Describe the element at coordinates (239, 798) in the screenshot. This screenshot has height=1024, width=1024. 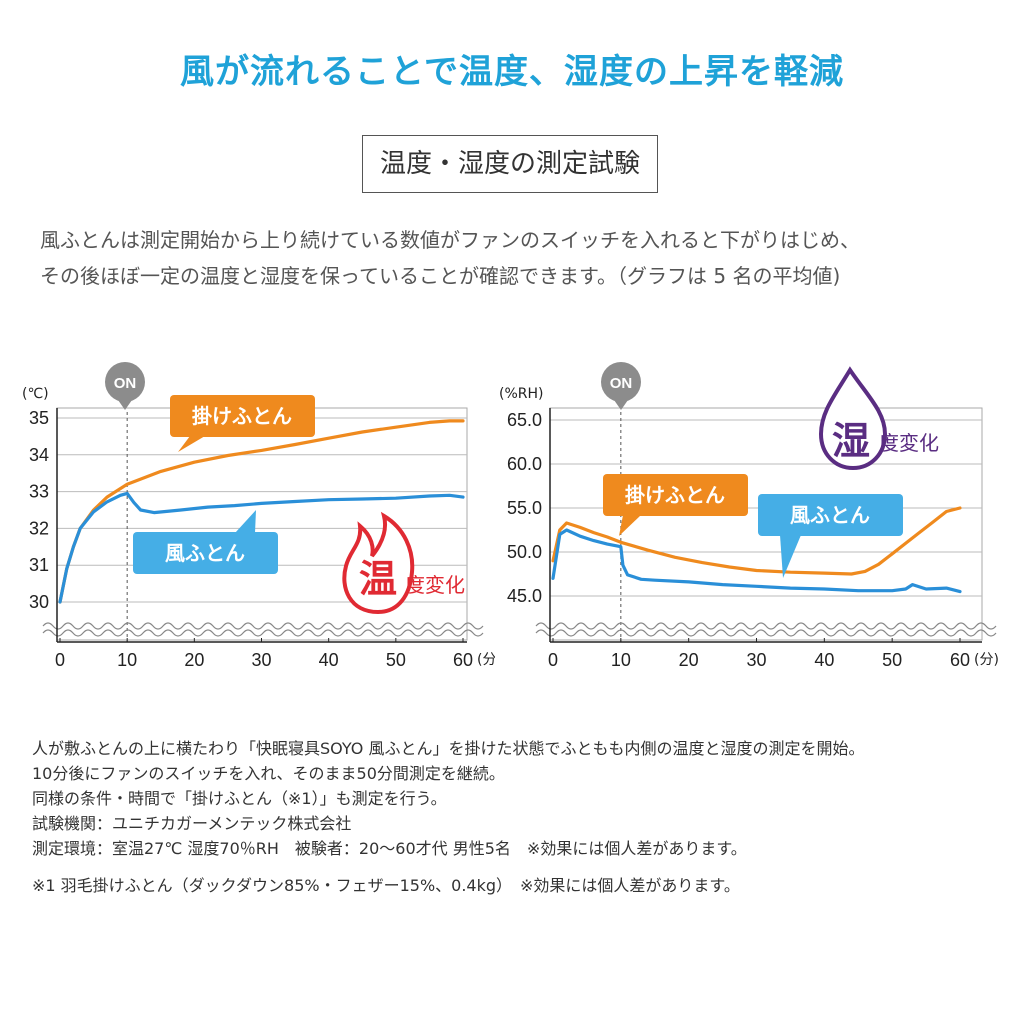
I see `note-line: 同様の条件・時間で「掛けふとん（※1）」も測定を行う。` at that location.